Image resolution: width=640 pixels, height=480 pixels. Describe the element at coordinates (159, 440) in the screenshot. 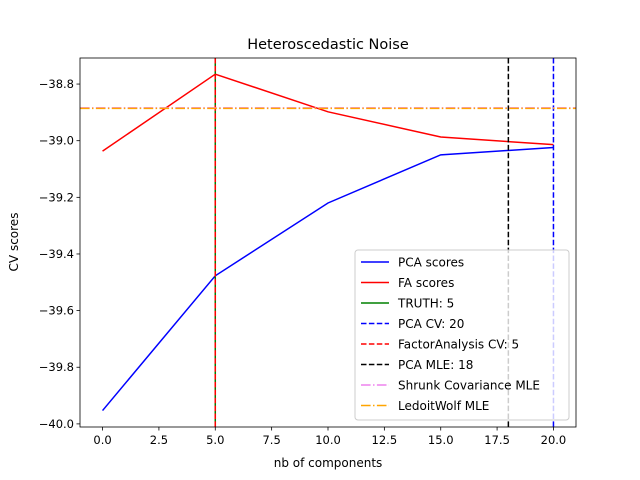

I see `x-tick-label: 2.5` at that location.